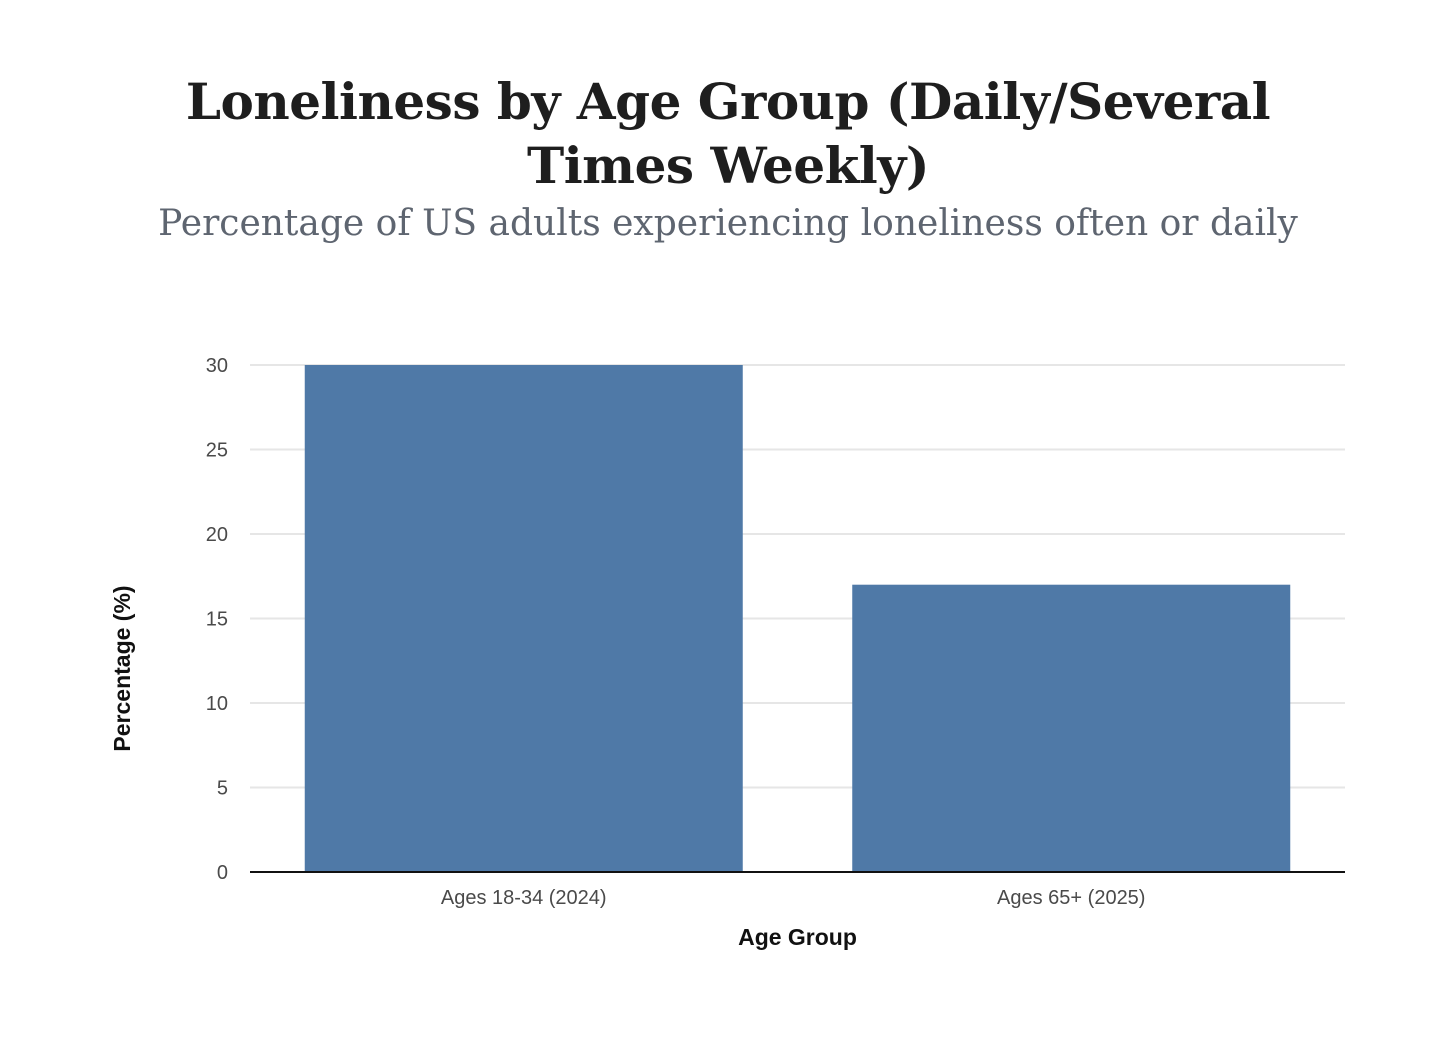 The image size is (1456, 1048). What do you see at coordinates (1071, 898) in the screenshot?
I see `x-tick-label: Ages 65+ (2025)` at bounding box center [1071, 898].